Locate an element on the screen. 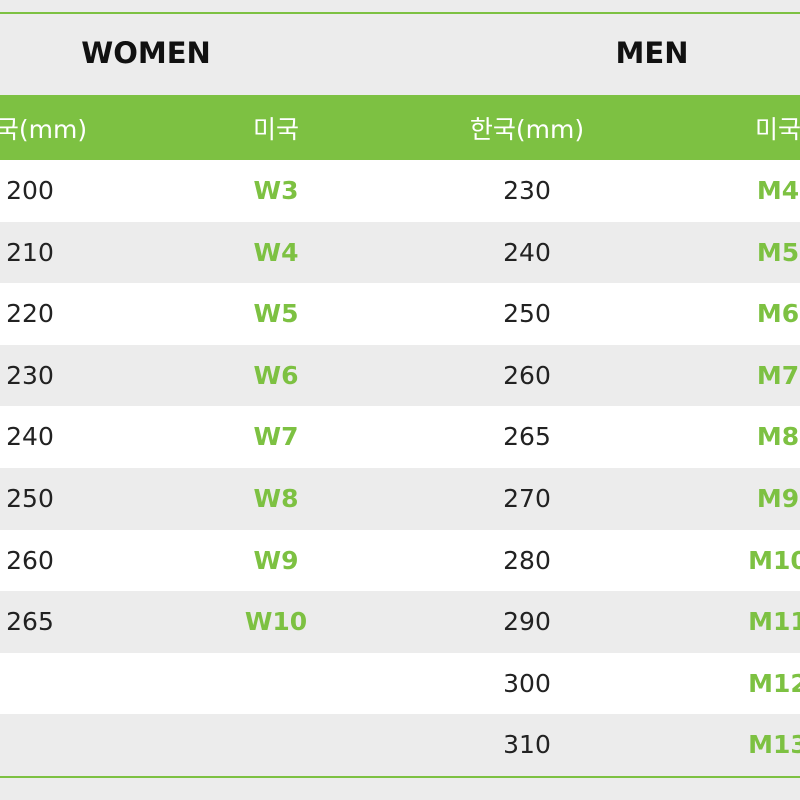 Image resolution: width=800 pixels, height=800 pixels. us-size: M8 is located at coordinates (778, 437).